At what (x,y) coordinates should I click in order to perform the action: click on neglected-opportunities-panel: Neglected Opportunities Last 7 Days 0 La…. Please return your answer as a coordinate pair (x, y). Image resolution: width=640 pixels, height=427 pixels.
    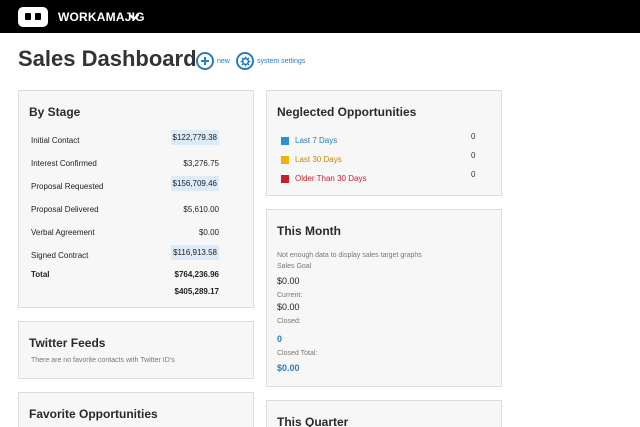
    Looking at the image, I should click on (384, 143).